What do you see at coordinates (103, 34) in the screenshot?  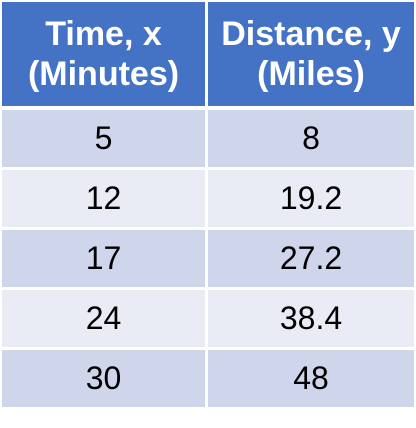 I see `header-time-line1: Time, x` at bounding box center [103, 34].